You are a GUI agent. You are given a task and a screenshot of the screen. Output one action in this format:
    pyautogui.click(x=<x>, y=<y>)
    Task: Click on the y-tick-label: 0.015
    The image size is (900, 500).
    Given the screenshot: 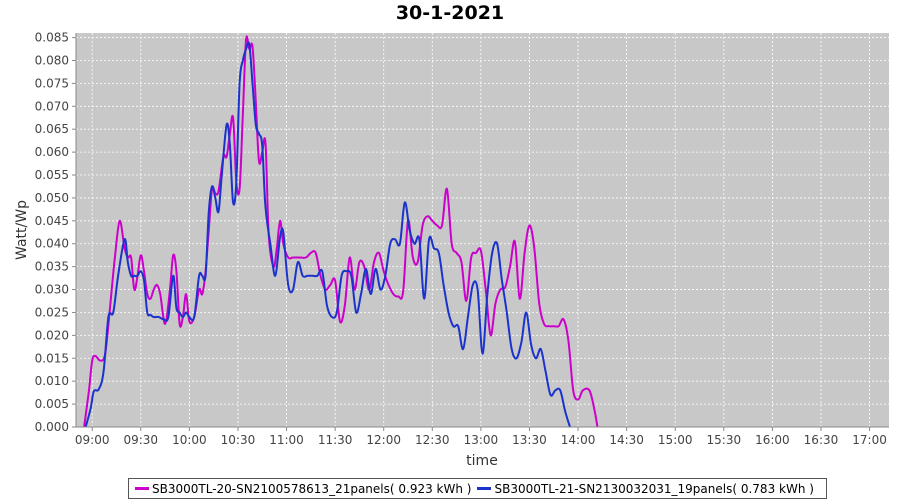 What is the action you would take?
    pyautogui.click(x=52, y=358)
    